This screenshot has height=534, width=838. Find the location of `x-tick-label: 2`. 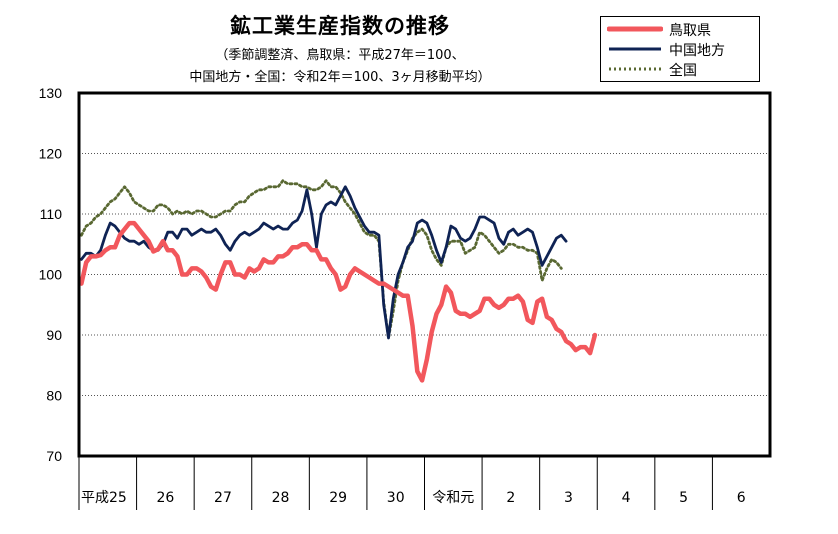

x-tick-label: 2 is located at coordinates (510, 498).